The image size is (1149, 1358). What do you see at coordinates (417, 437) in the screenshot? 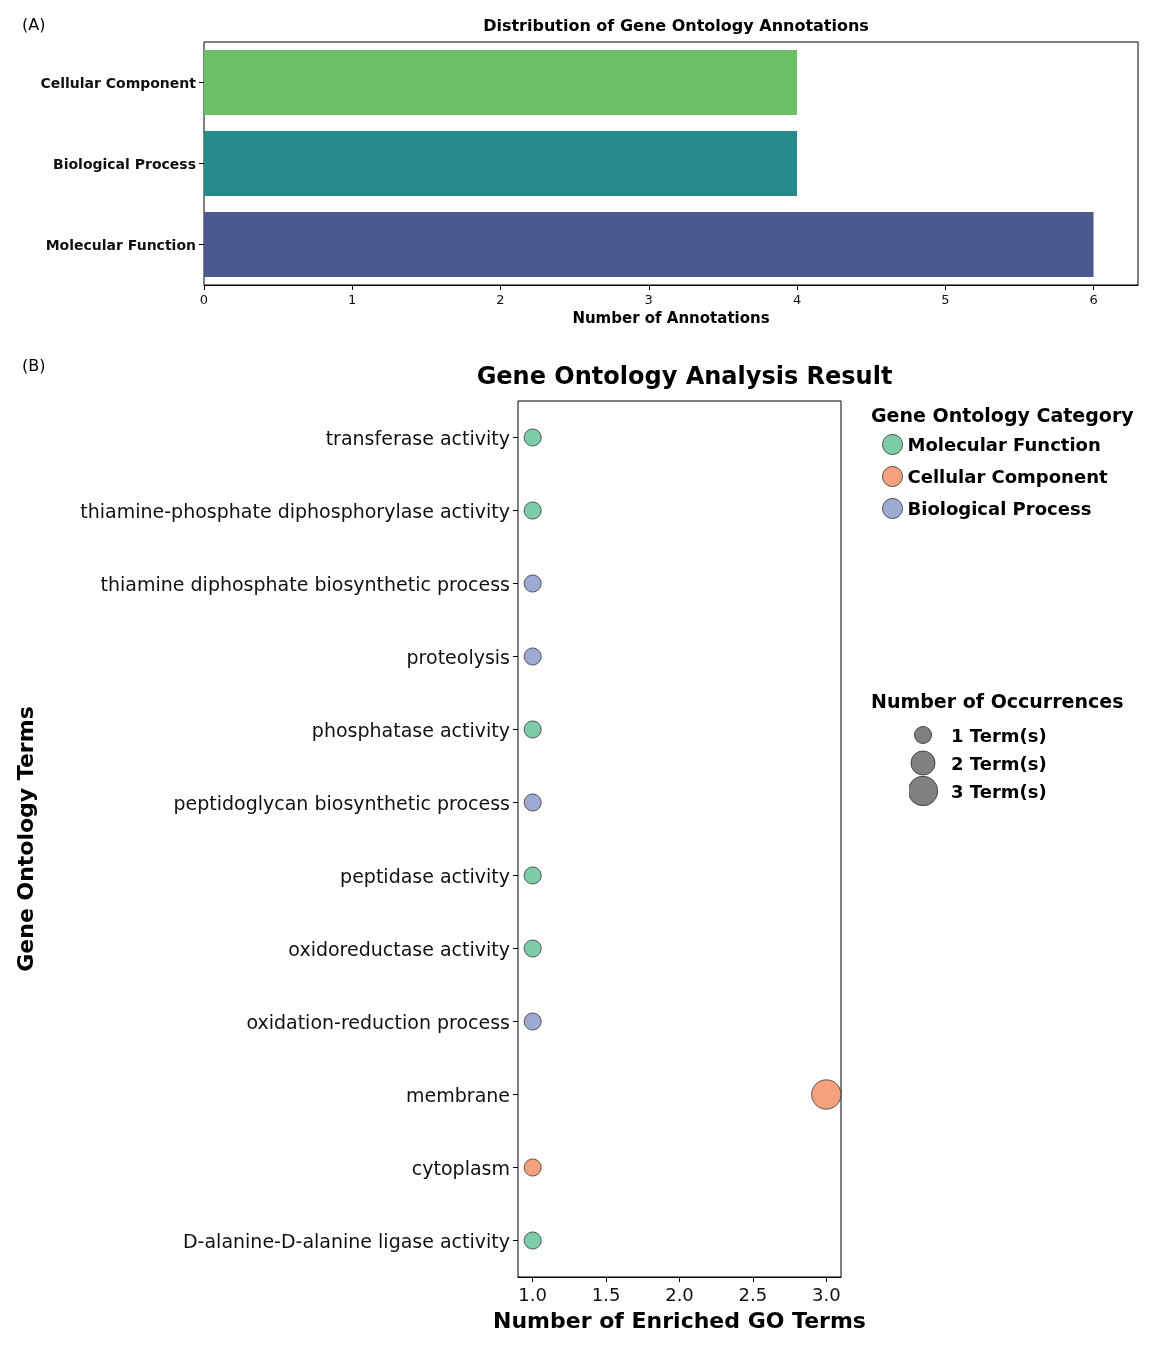
I see `y-tick-label: transferase activity` at bounding box center [417, 437].